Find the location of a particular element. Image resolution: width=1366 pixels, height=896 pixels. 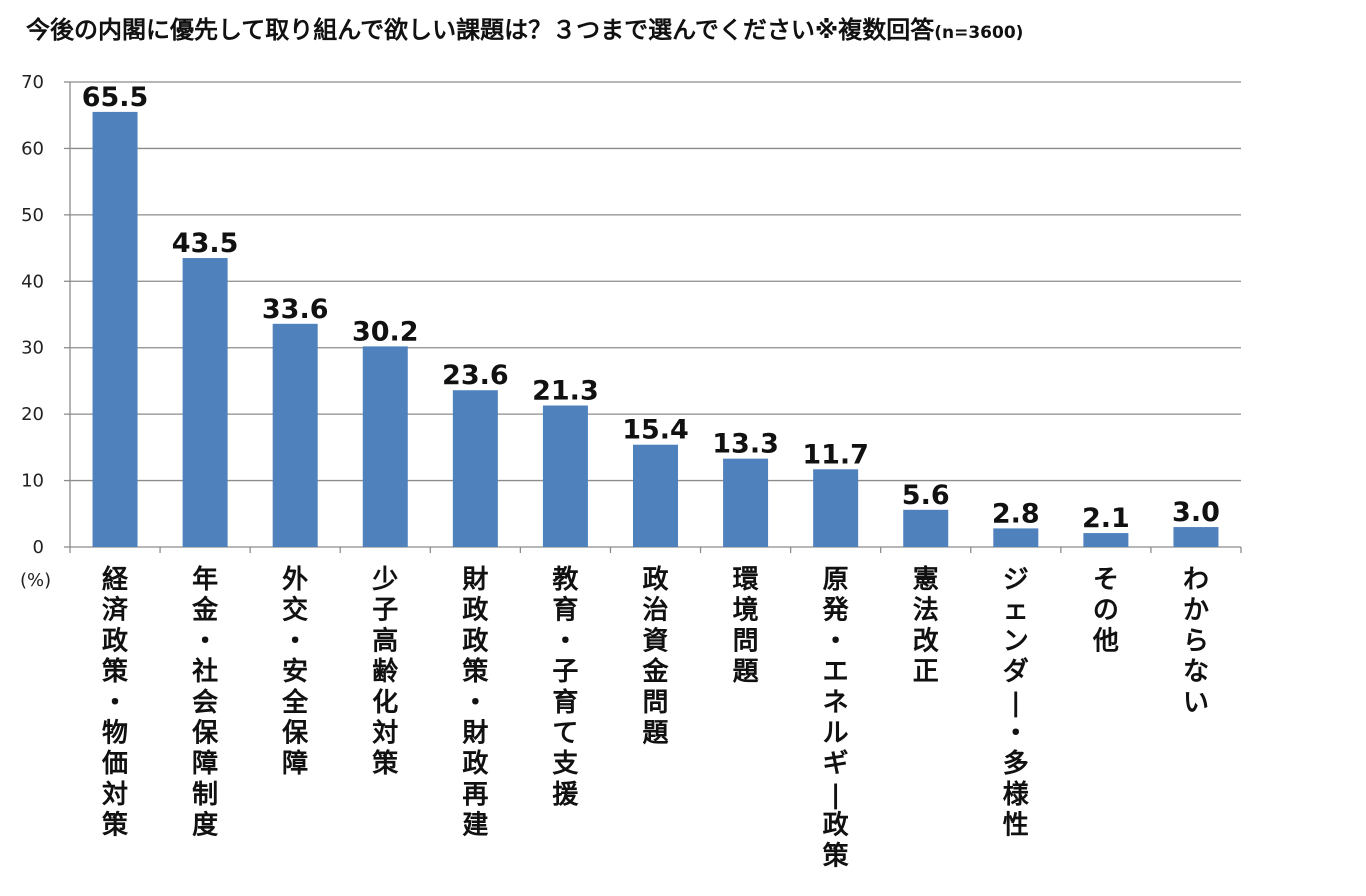

y-axis-unit-label: (%) is located at coordinates (35, 580).